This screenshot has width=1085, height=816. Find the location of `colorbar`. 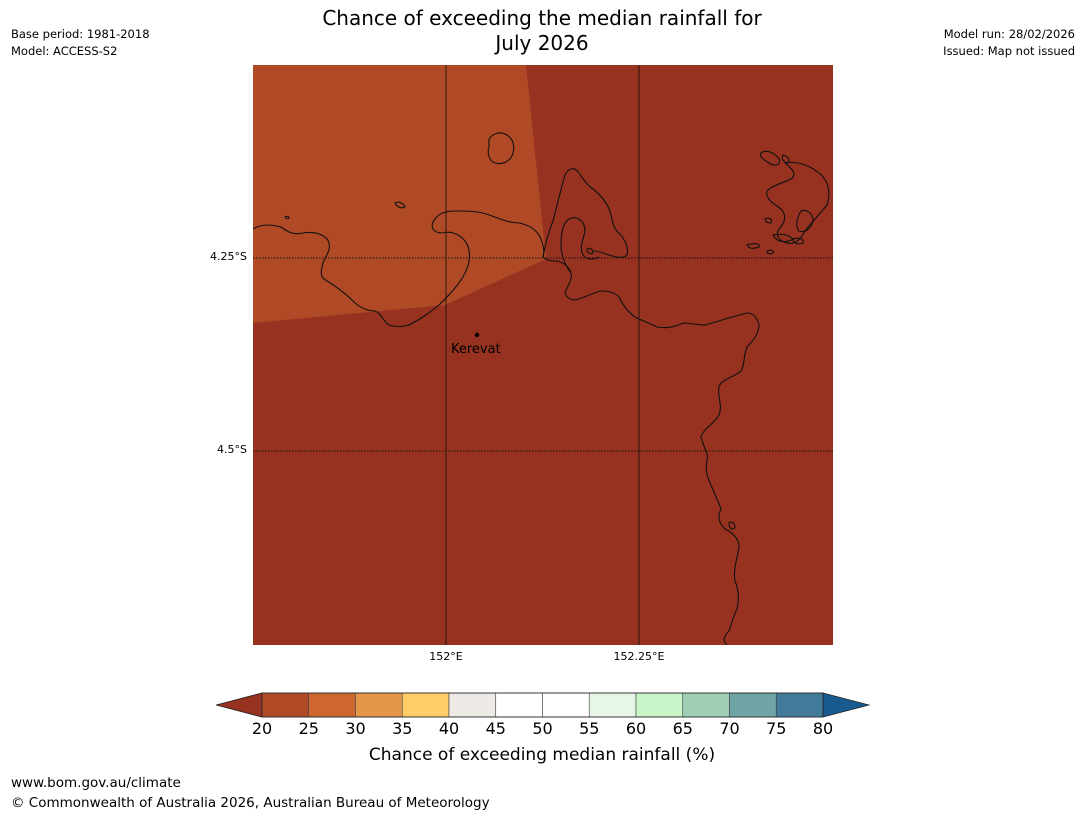

colorbar is located at coordinates (542, 708).